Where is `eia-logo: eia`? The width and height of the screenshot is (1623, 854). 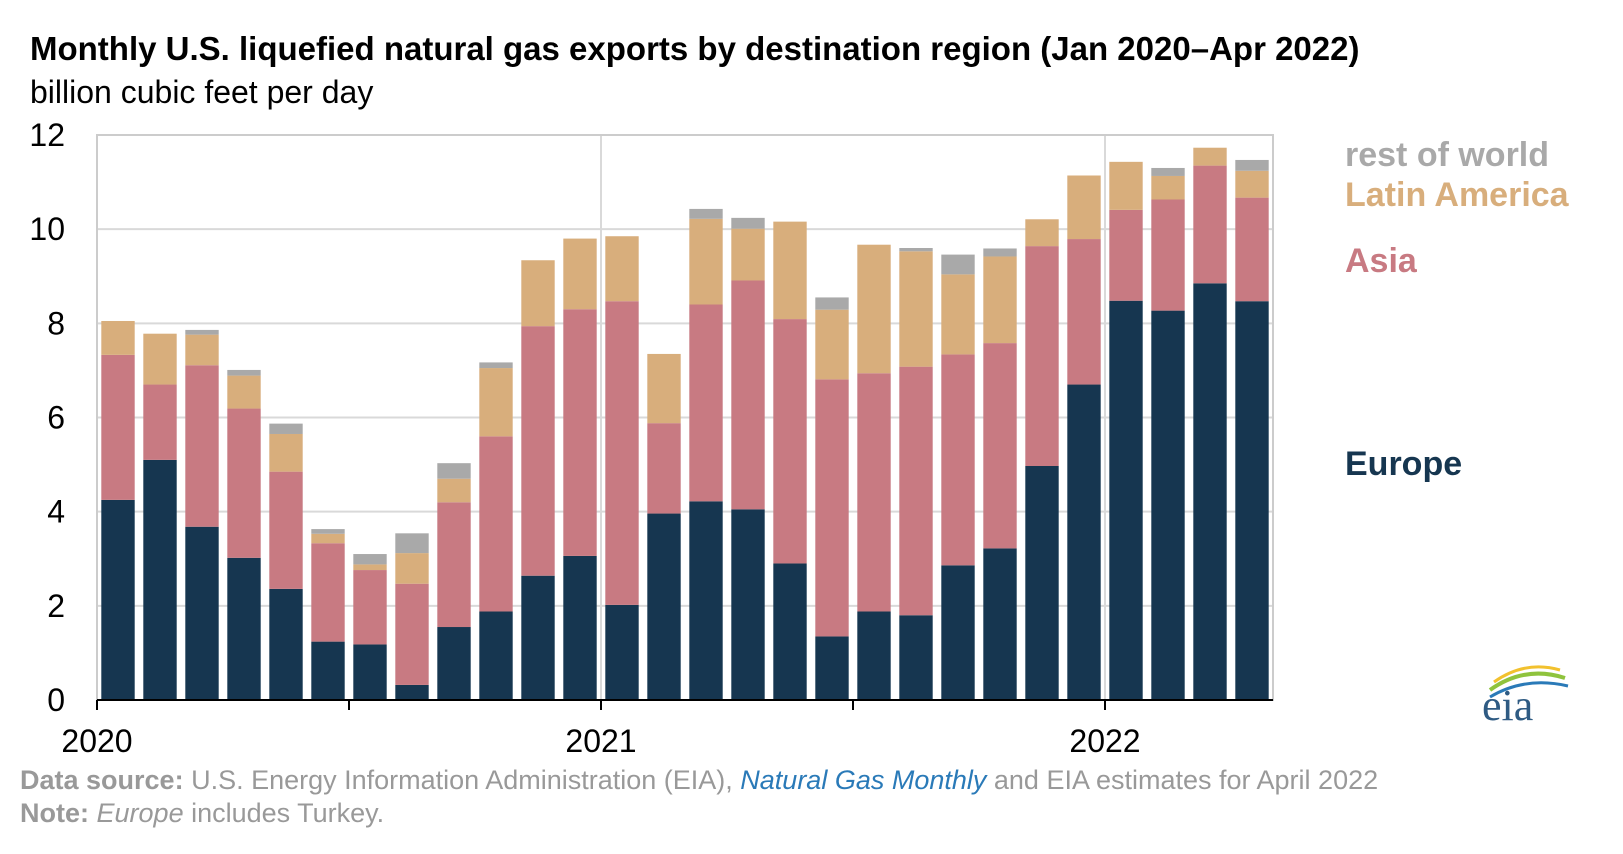 eia-logo: eia is located at coordinates (1525, 697).